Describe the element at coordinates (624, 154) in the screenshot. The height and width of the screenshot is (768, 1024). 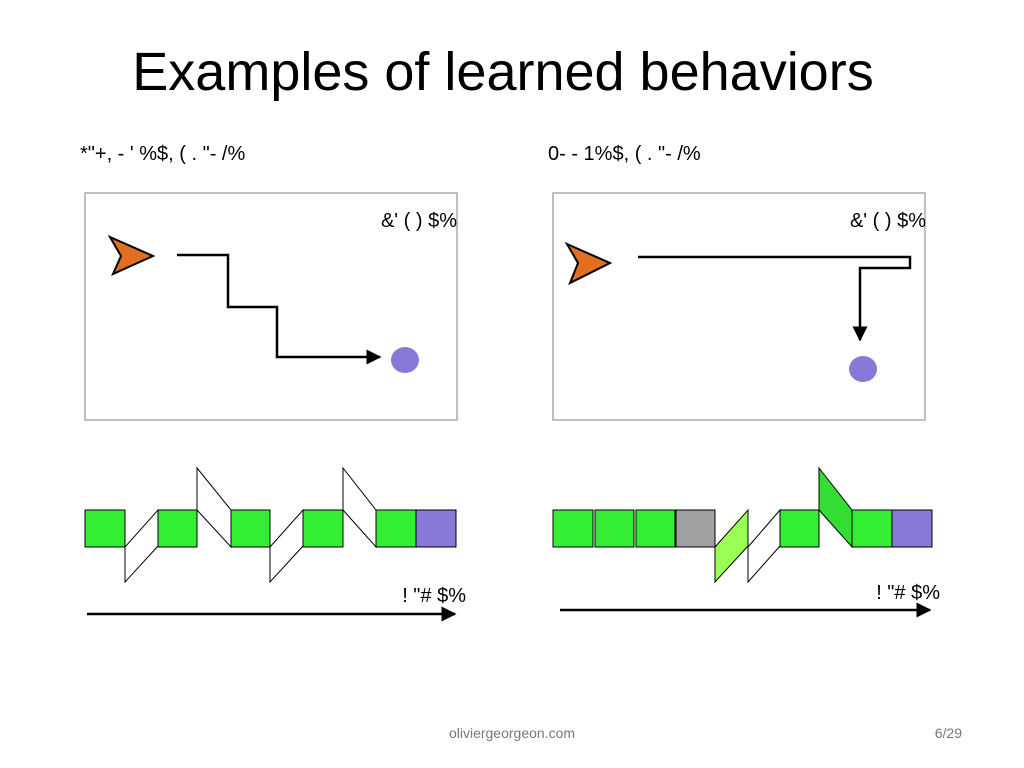
I see `panel-heading: 0- - 1%$, ( . "- /%` at that location.